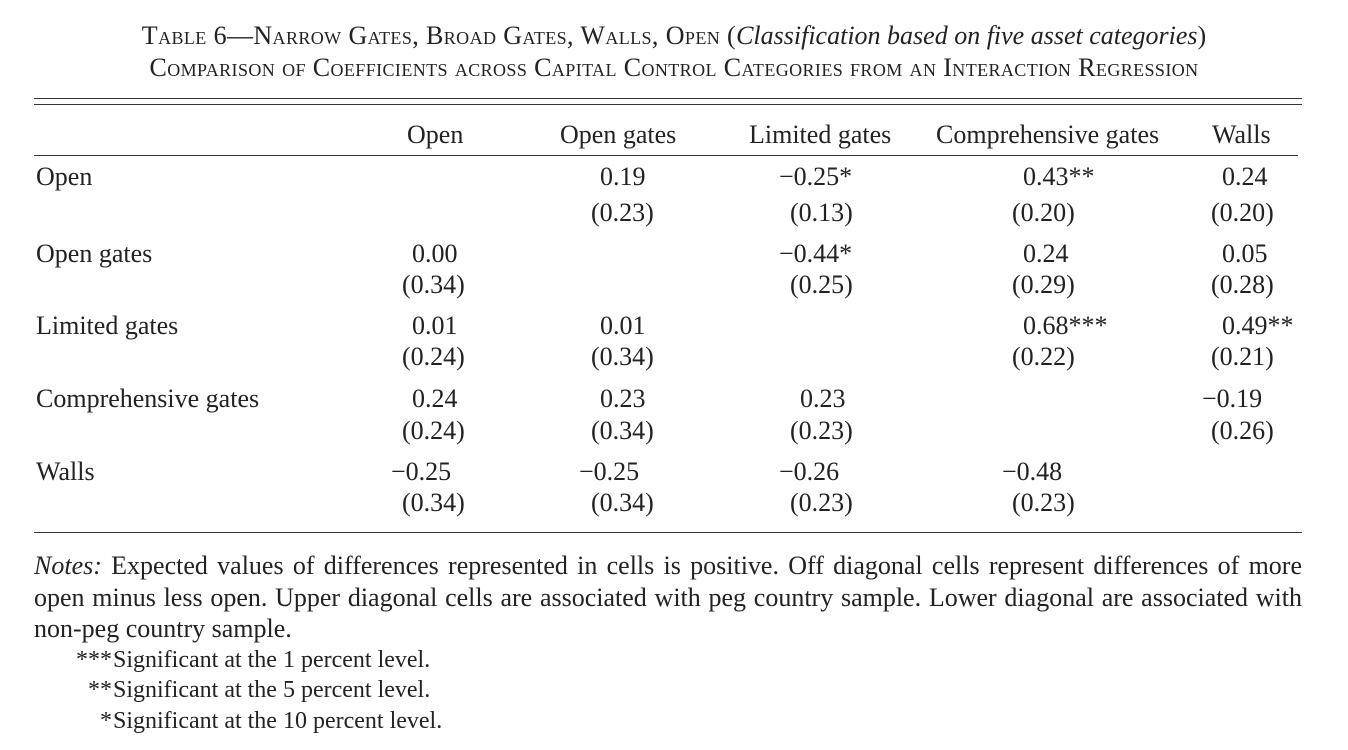  What do you see at coordinates (272, 690) in the screenshot?
I see `significance-text: Significant at the 5 percent level.` at bounding box center [272, 690].